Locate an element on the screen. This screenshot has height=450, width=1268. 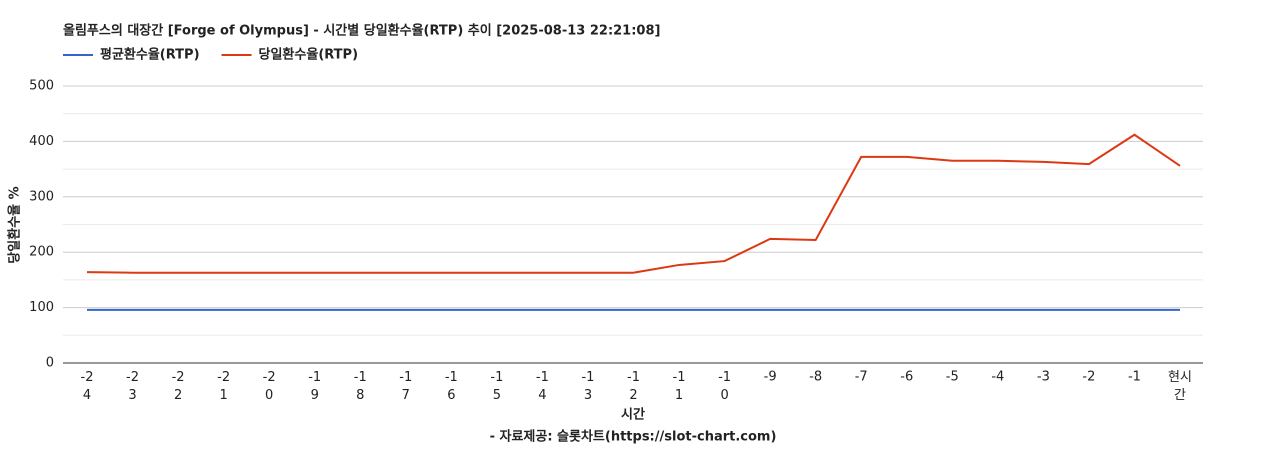
x-tick-label: -8 is located at coordinates (815, 377).